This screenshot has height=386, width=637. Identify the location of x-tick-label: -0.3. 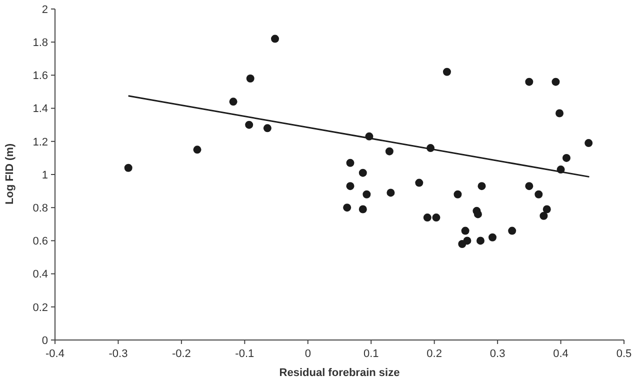
(118, 354).